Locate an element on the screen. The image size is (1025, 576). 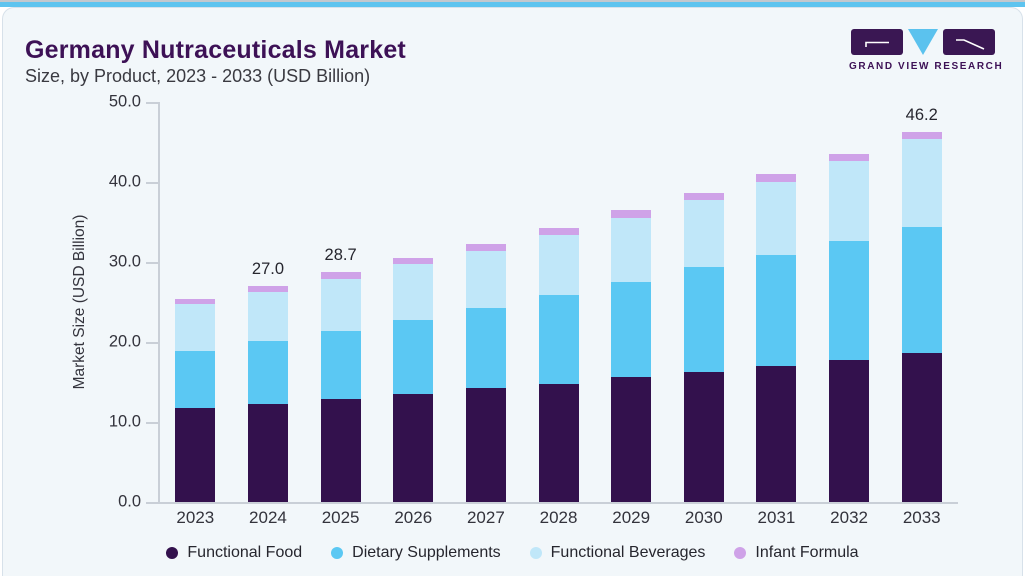
bar-stack-2024 is located at coordinates (267, 394).